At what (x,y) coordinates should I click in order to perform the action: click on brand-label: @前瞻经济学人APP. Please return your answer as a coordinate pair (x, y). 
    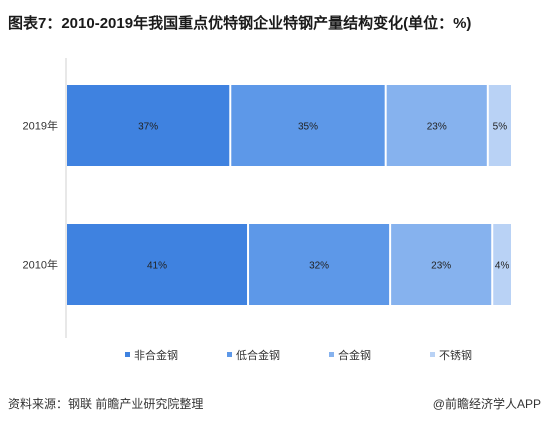
    Looking at the image, I should click on (486, 404).